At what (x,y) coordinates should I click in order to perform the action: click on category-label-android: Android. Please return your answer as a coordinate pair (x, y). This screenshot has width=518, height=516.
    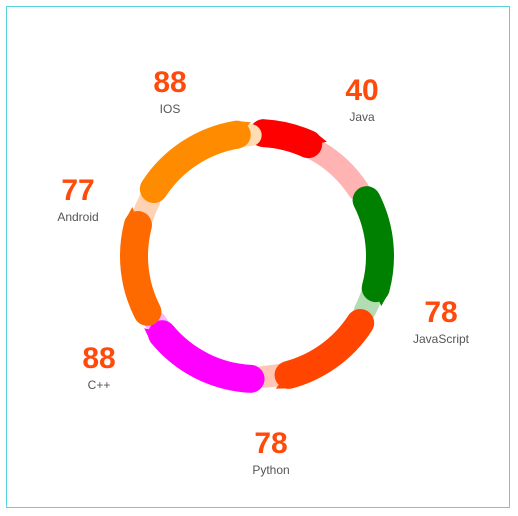
    Looking at the image, I should click on (77, 217).